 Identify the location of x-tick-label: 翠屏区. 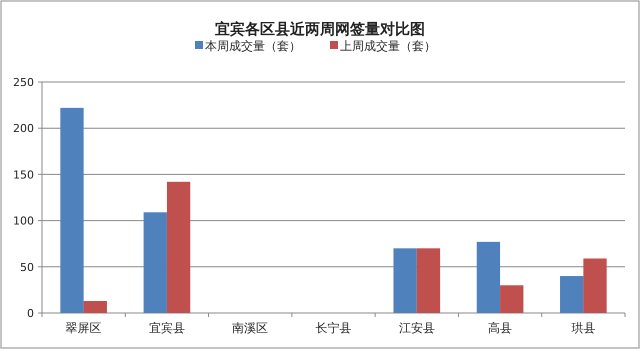
(84, 328).